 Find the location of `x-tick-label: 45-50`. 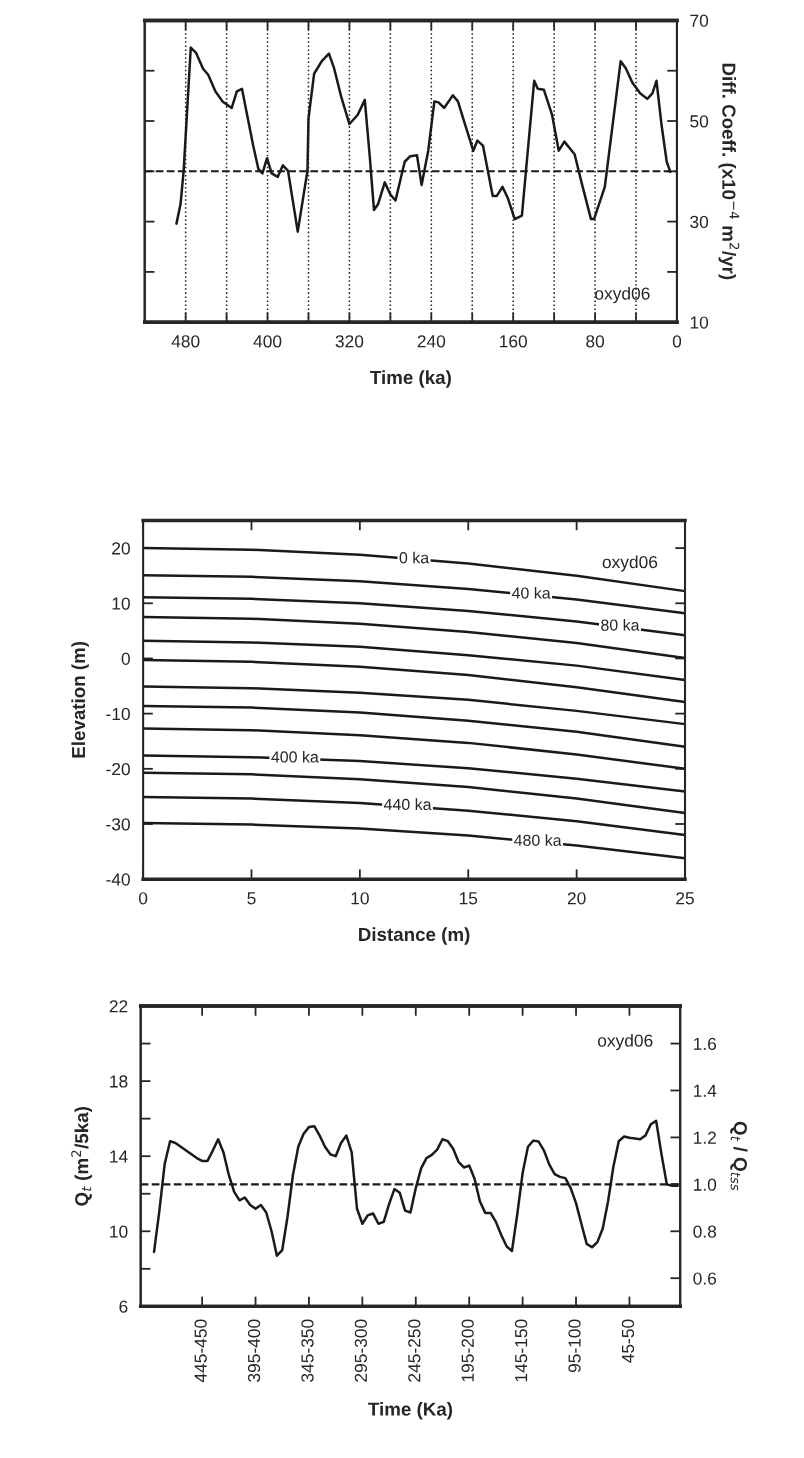

x-tick-label: 45-50 is located at coordinates (628, 1341).